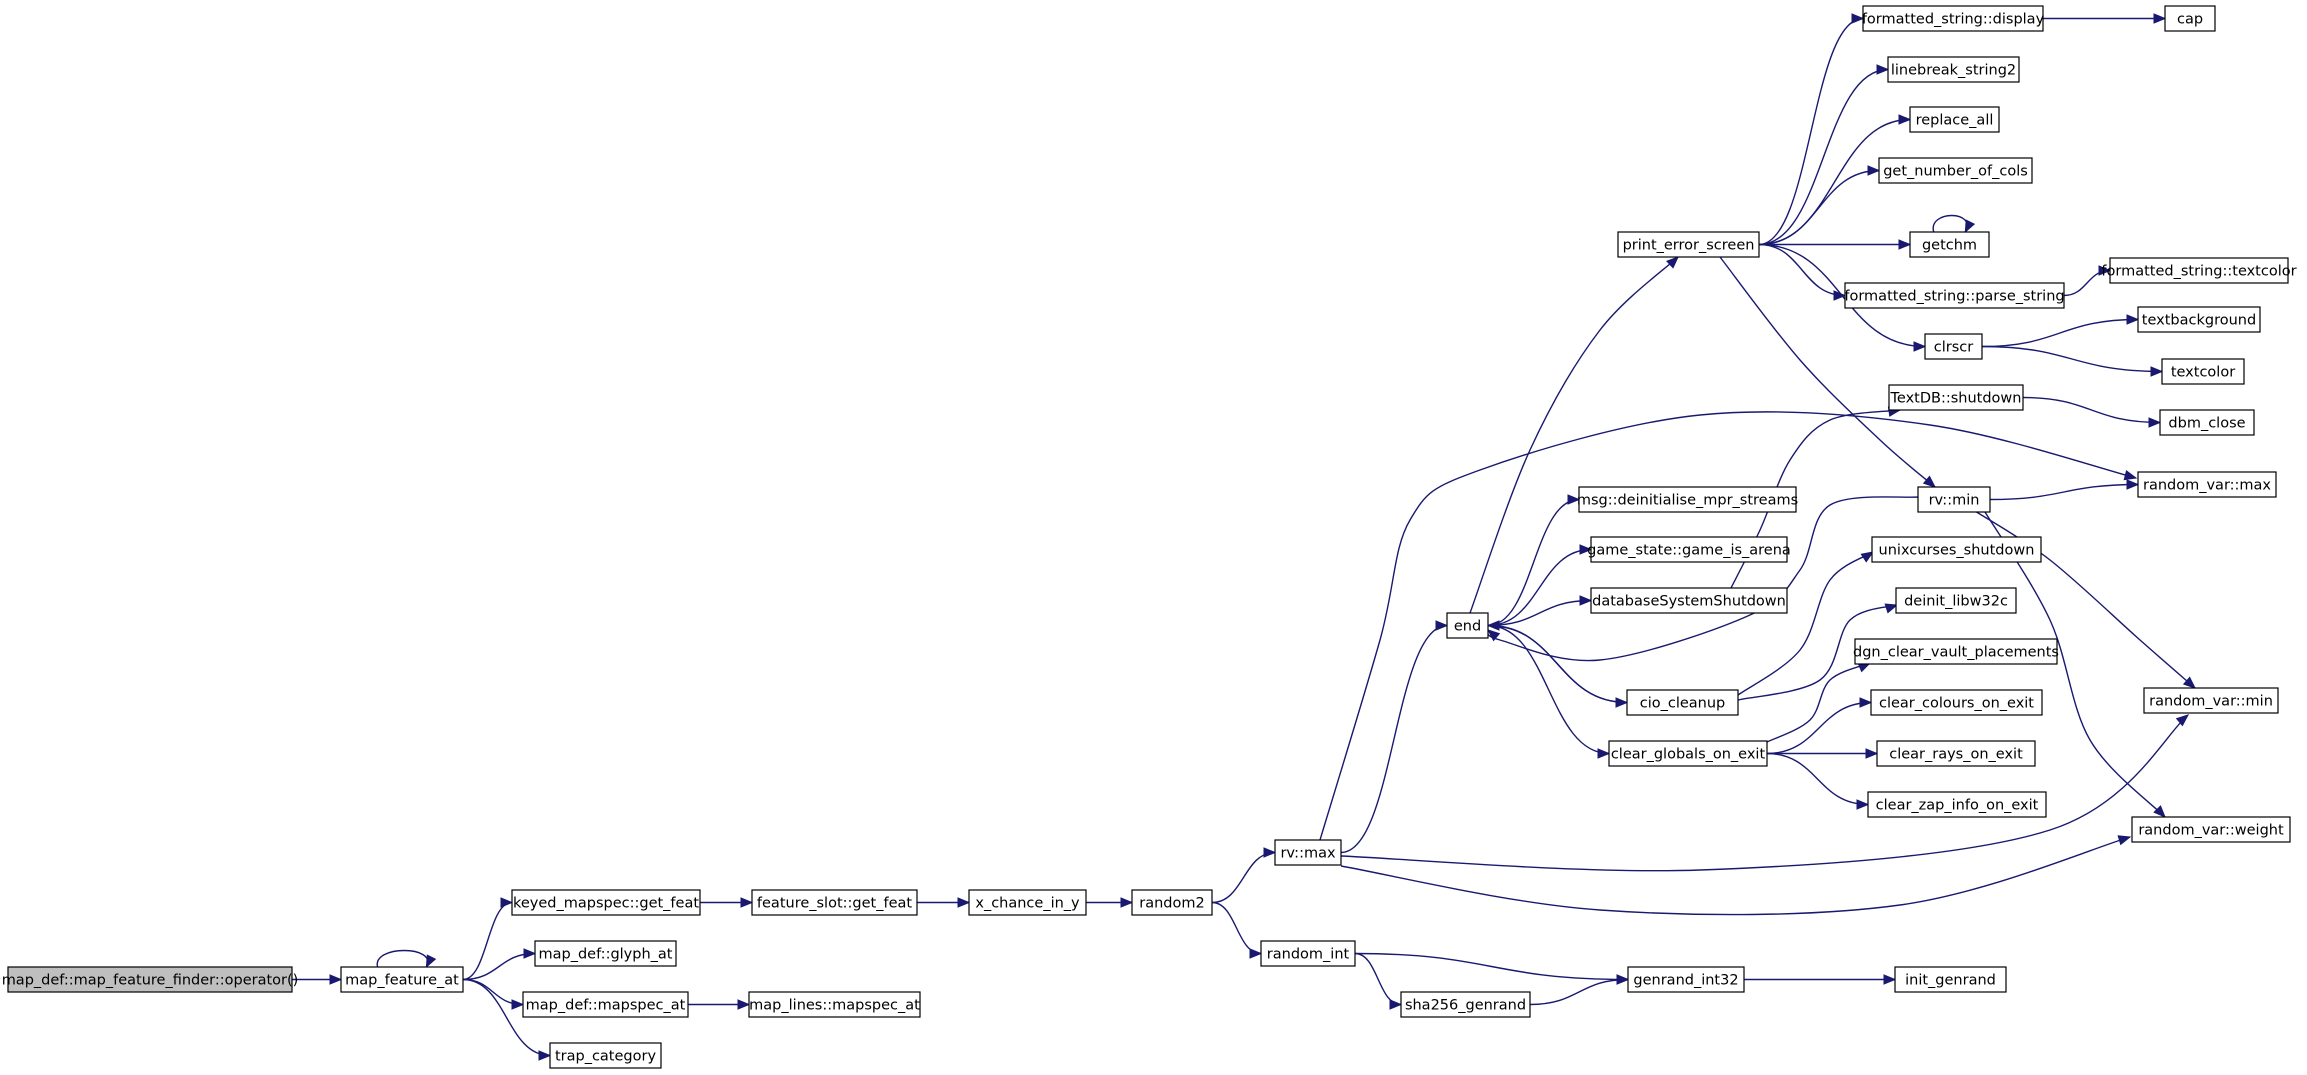 The image size is (2307, 1075). I want to click on graph-node-cio: cio_cleanup, so click(1682, 702).